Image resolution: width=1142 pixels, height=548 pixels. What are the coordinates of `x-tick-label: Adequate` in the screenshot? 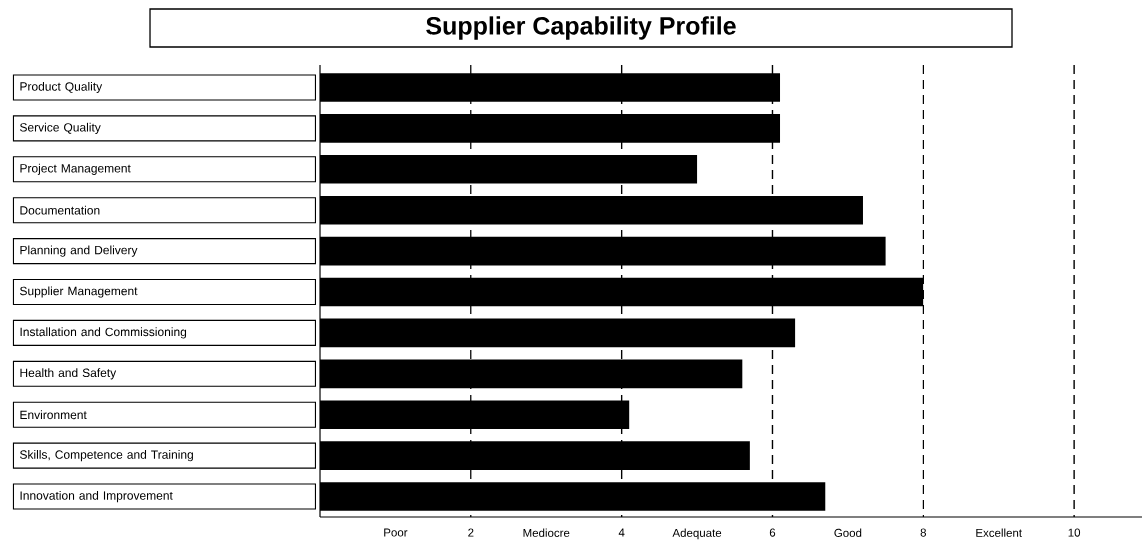 It's located at (697, 534).